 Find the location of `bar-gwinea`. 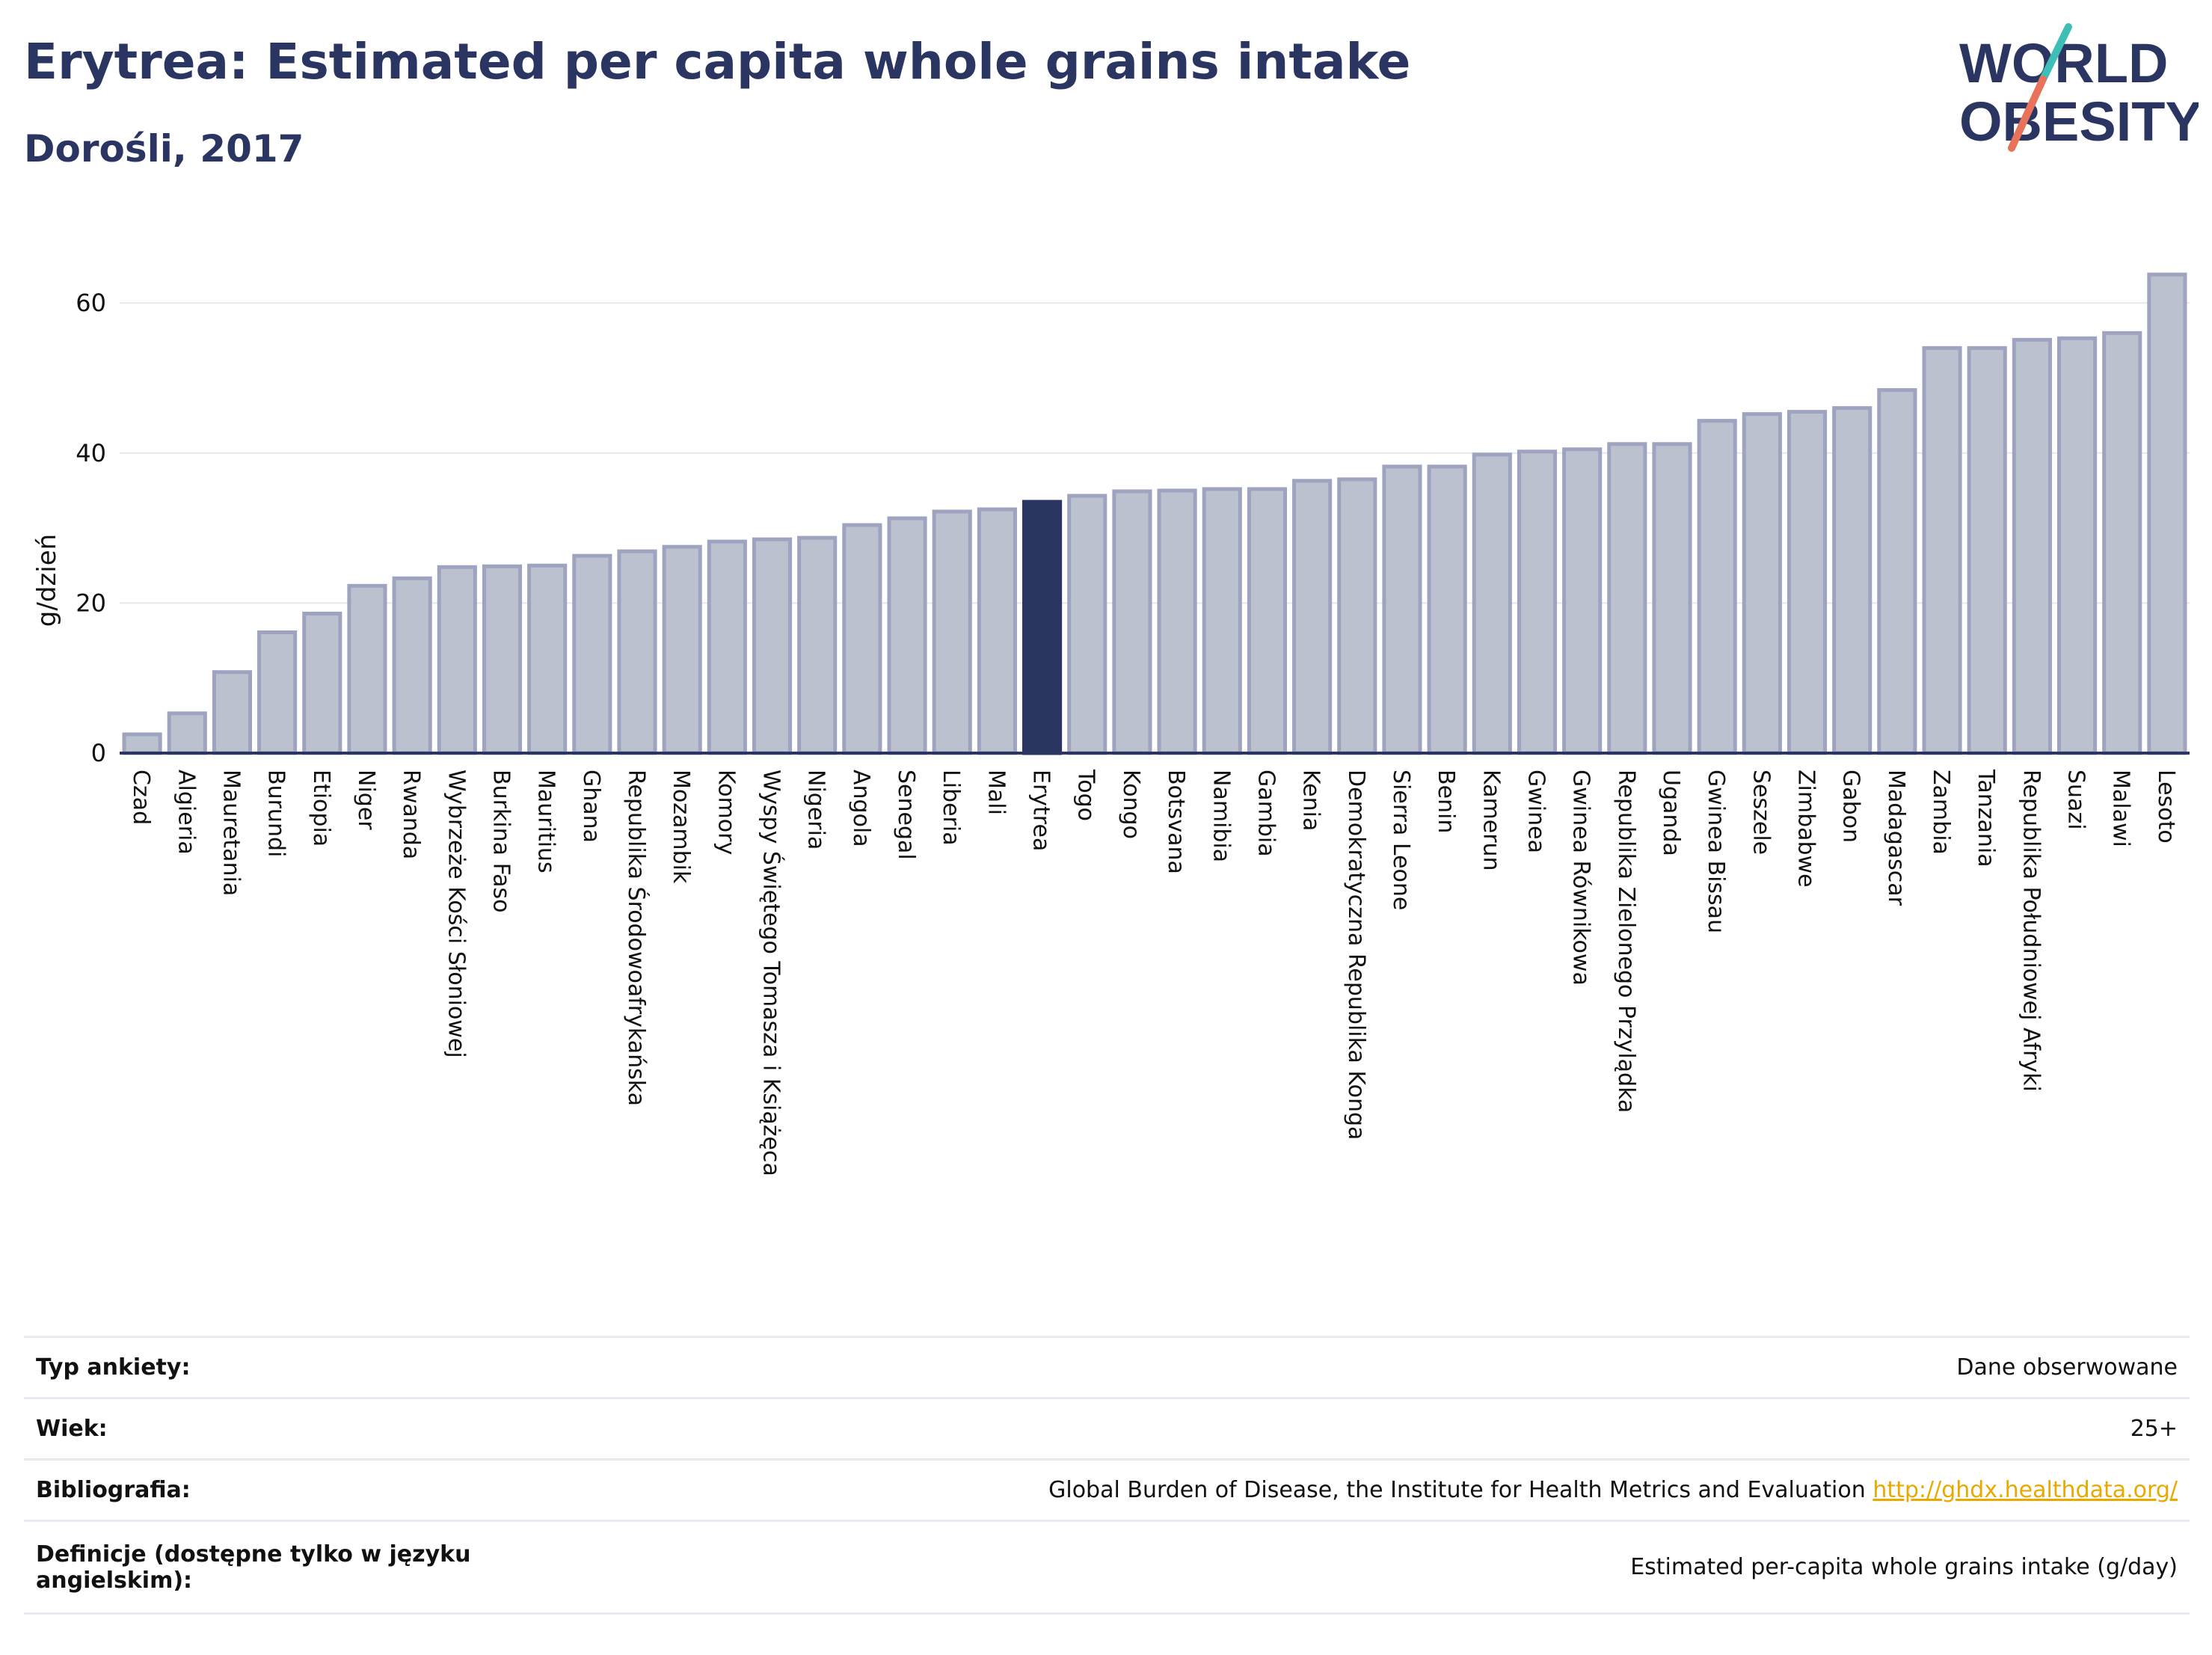

bar-gwinea is located at coordinates (1537, 602).